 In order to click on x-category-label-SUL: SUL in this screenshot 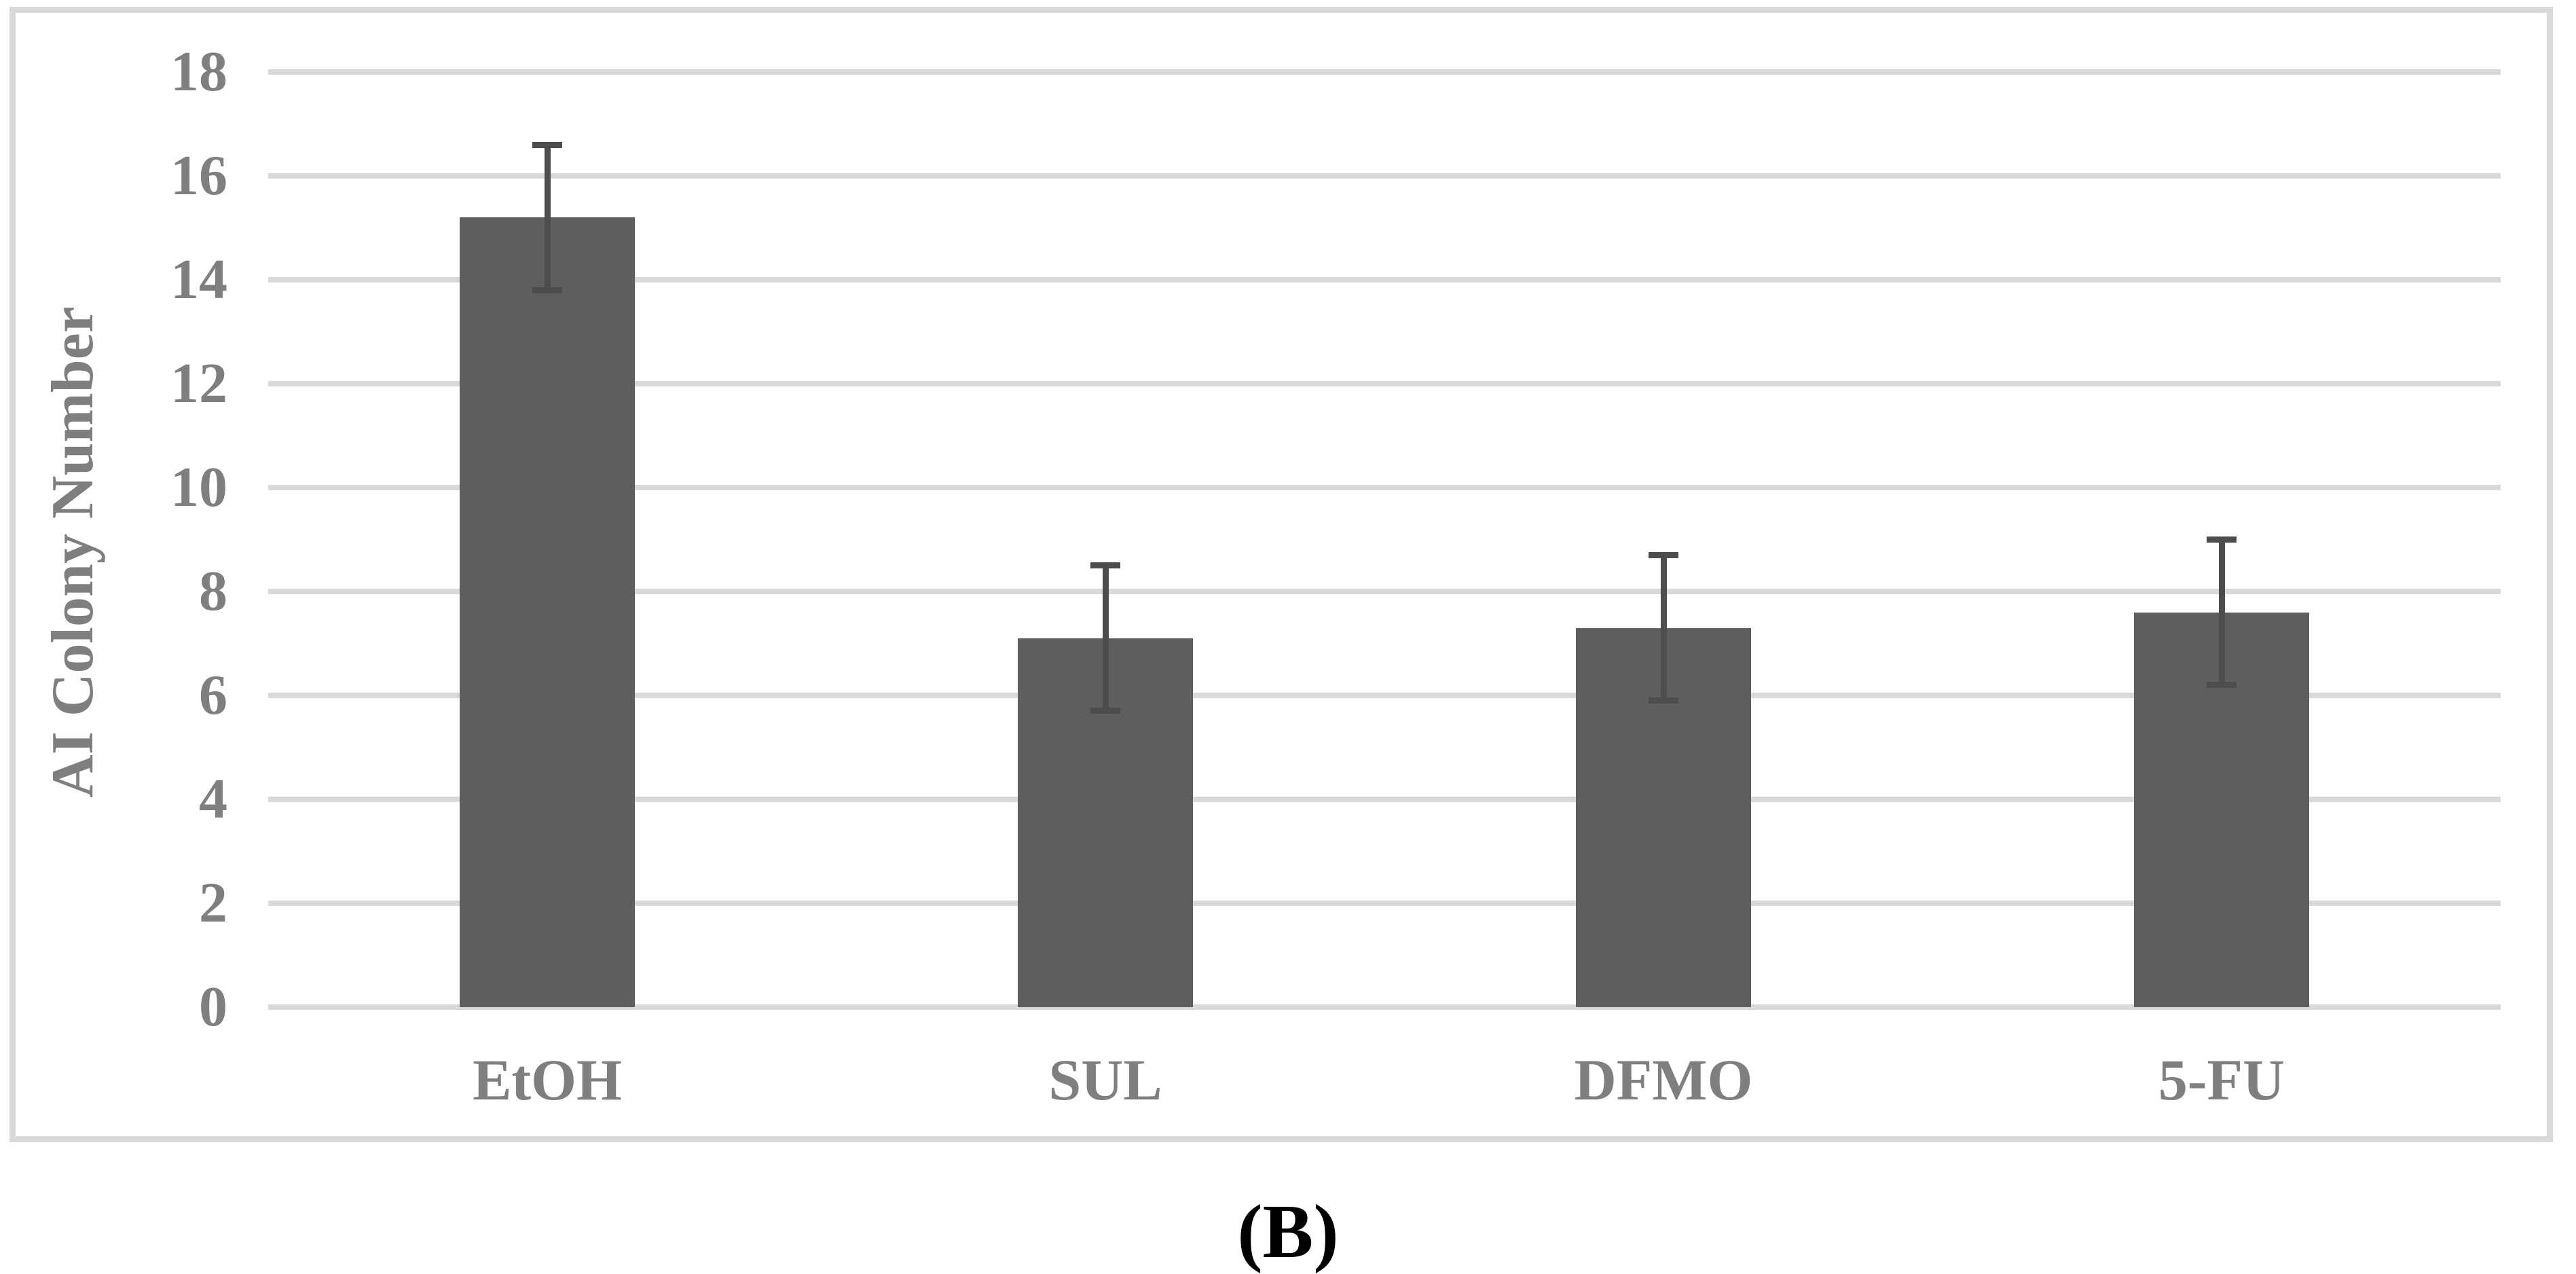, I will do `click(1105, 1079)`.